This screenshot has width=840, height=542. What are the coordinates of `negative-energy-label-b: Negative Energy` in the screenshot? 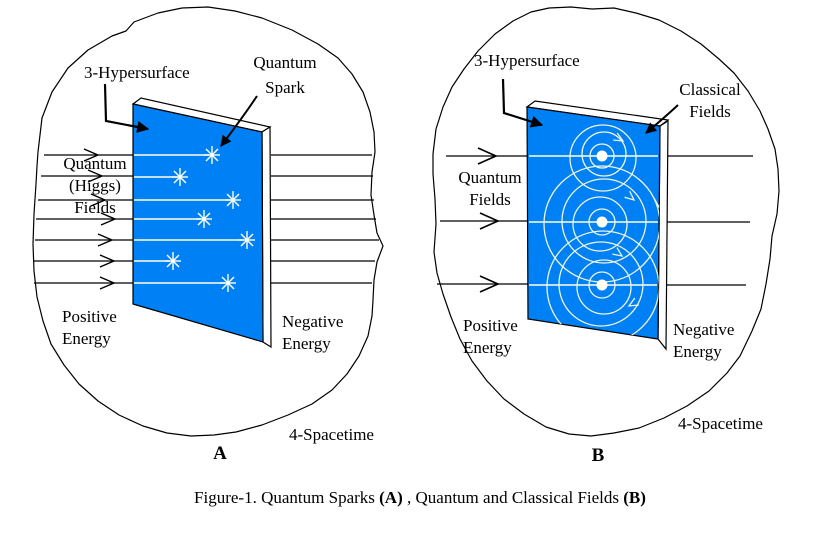 It's located at (704, 340).